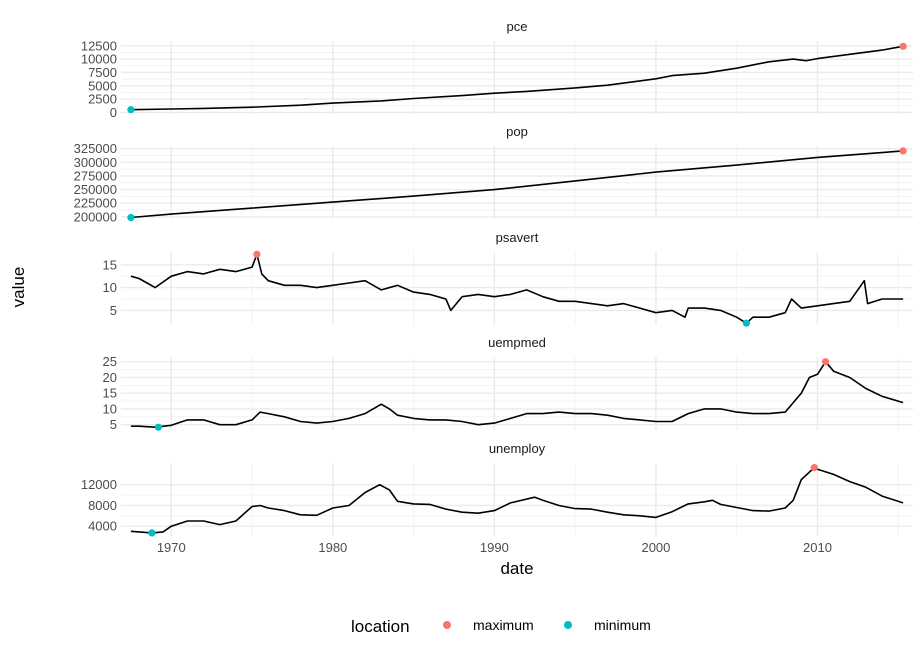  What do you see at coordinates (102, 72) in the screenshot?
I see `y-tick-label: 7500` at bounding box center [102, 72].